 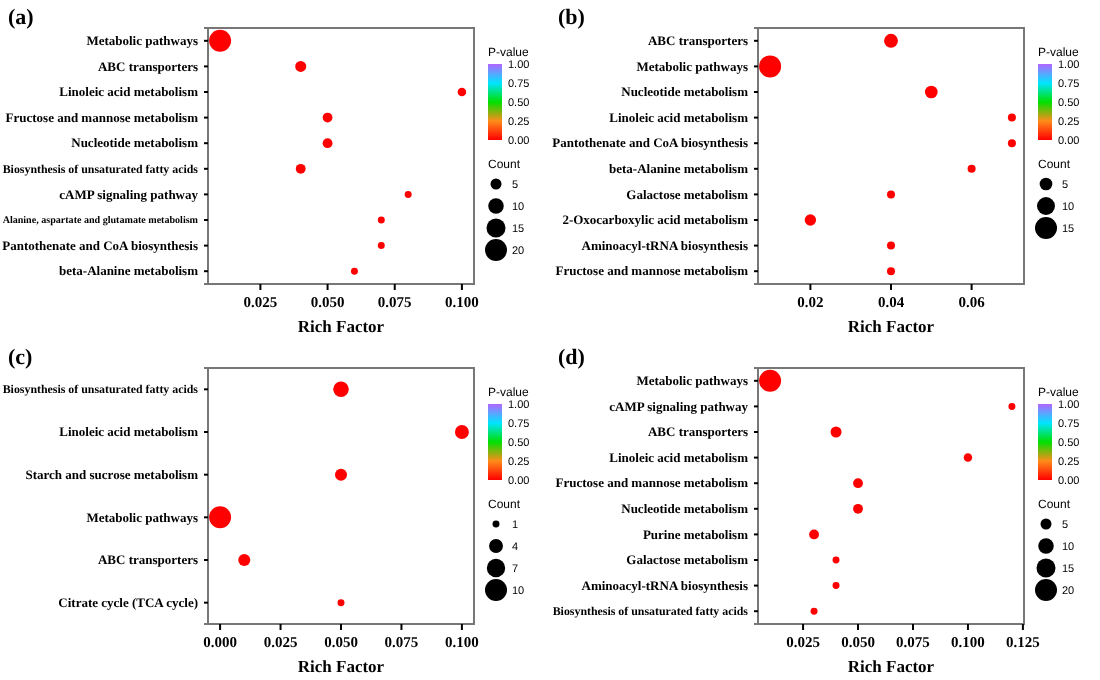 I want to click on text: (b), so click(x=572, y=18).